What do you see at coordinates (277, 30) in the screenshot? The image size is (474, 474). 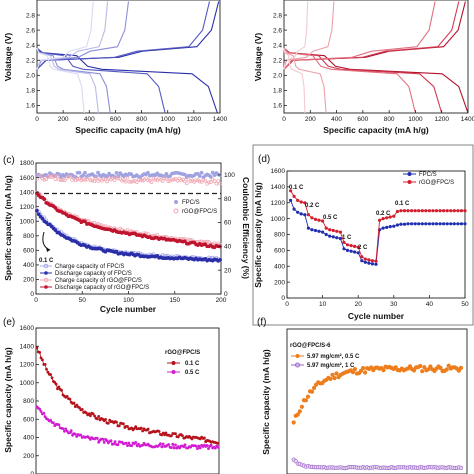 I see `panel-b-ytick-label: 2.6` at bounding box center [277, 30].